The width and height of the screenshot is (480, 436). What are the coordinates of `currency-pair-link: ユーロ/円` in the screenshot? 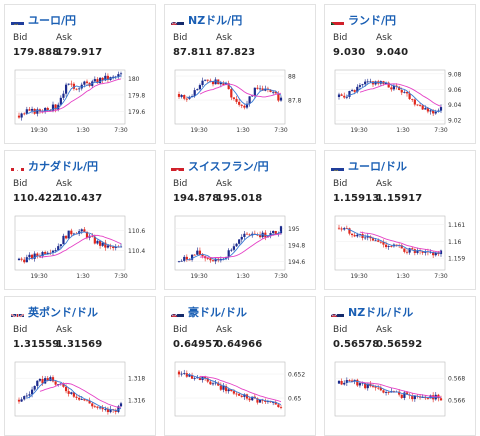 It's located at (52, 20).